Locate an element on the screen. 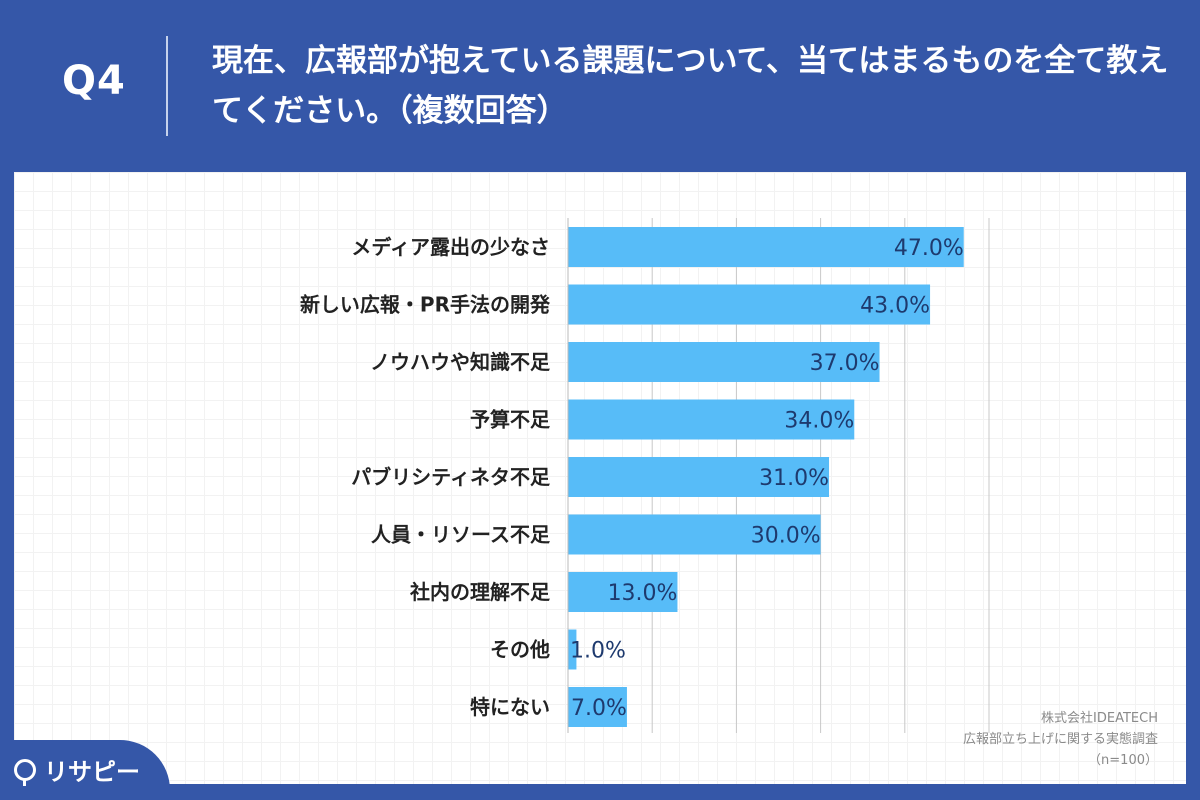 Image resolution: width=1200 pixels, height=800 pixels. source-survey: 広報部立ち上げに関する実態調査 is located at coordinates (1060, 739).